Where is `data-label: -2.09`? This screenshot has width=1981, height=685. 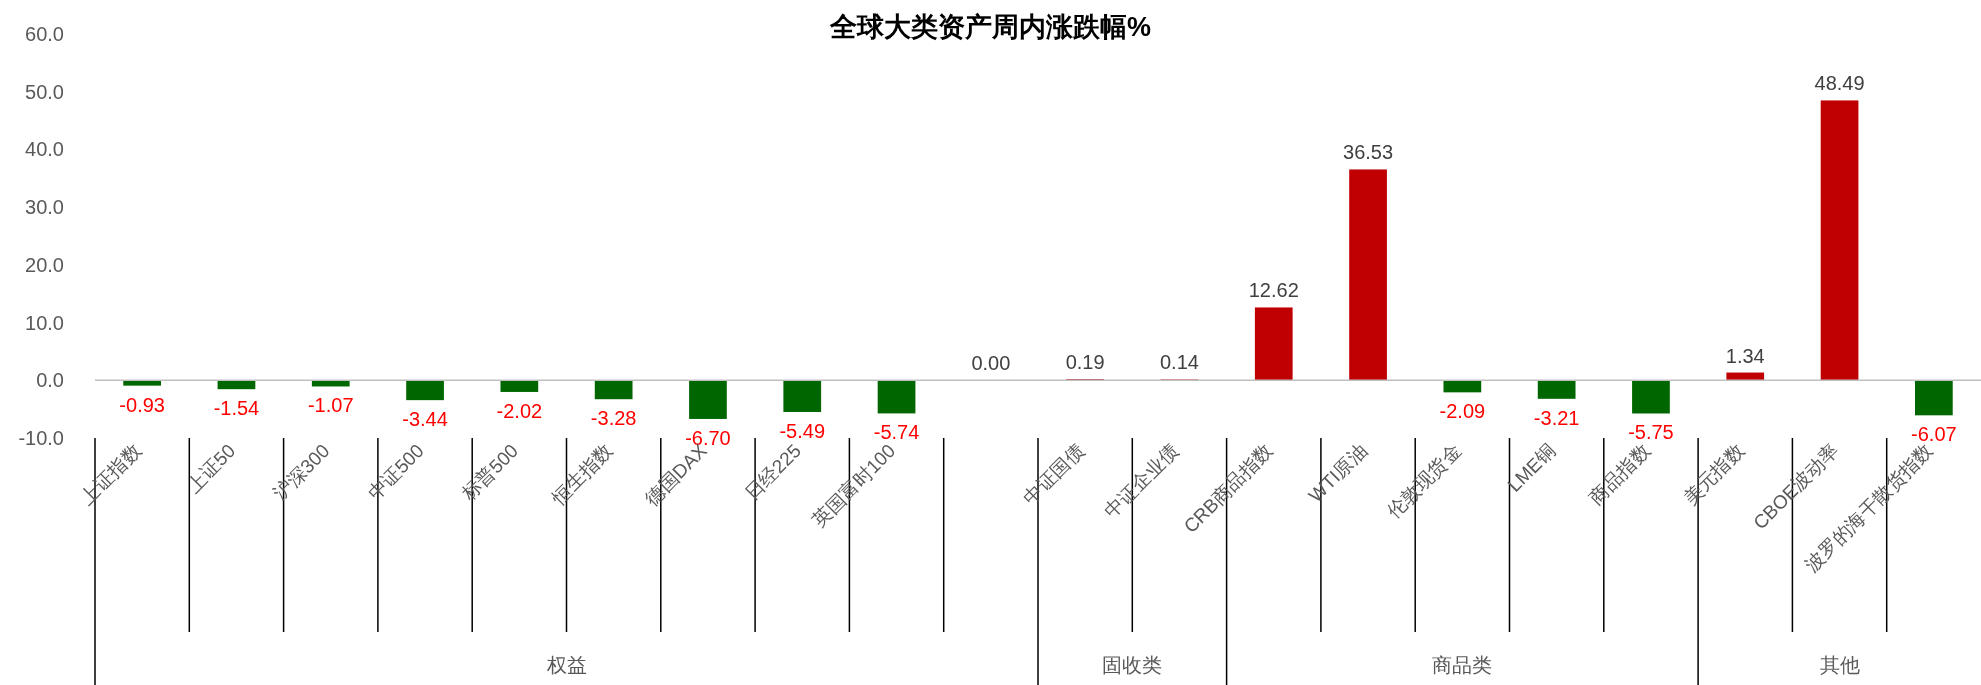 data-label: -2.09 is located at coordinates (1462, 411).